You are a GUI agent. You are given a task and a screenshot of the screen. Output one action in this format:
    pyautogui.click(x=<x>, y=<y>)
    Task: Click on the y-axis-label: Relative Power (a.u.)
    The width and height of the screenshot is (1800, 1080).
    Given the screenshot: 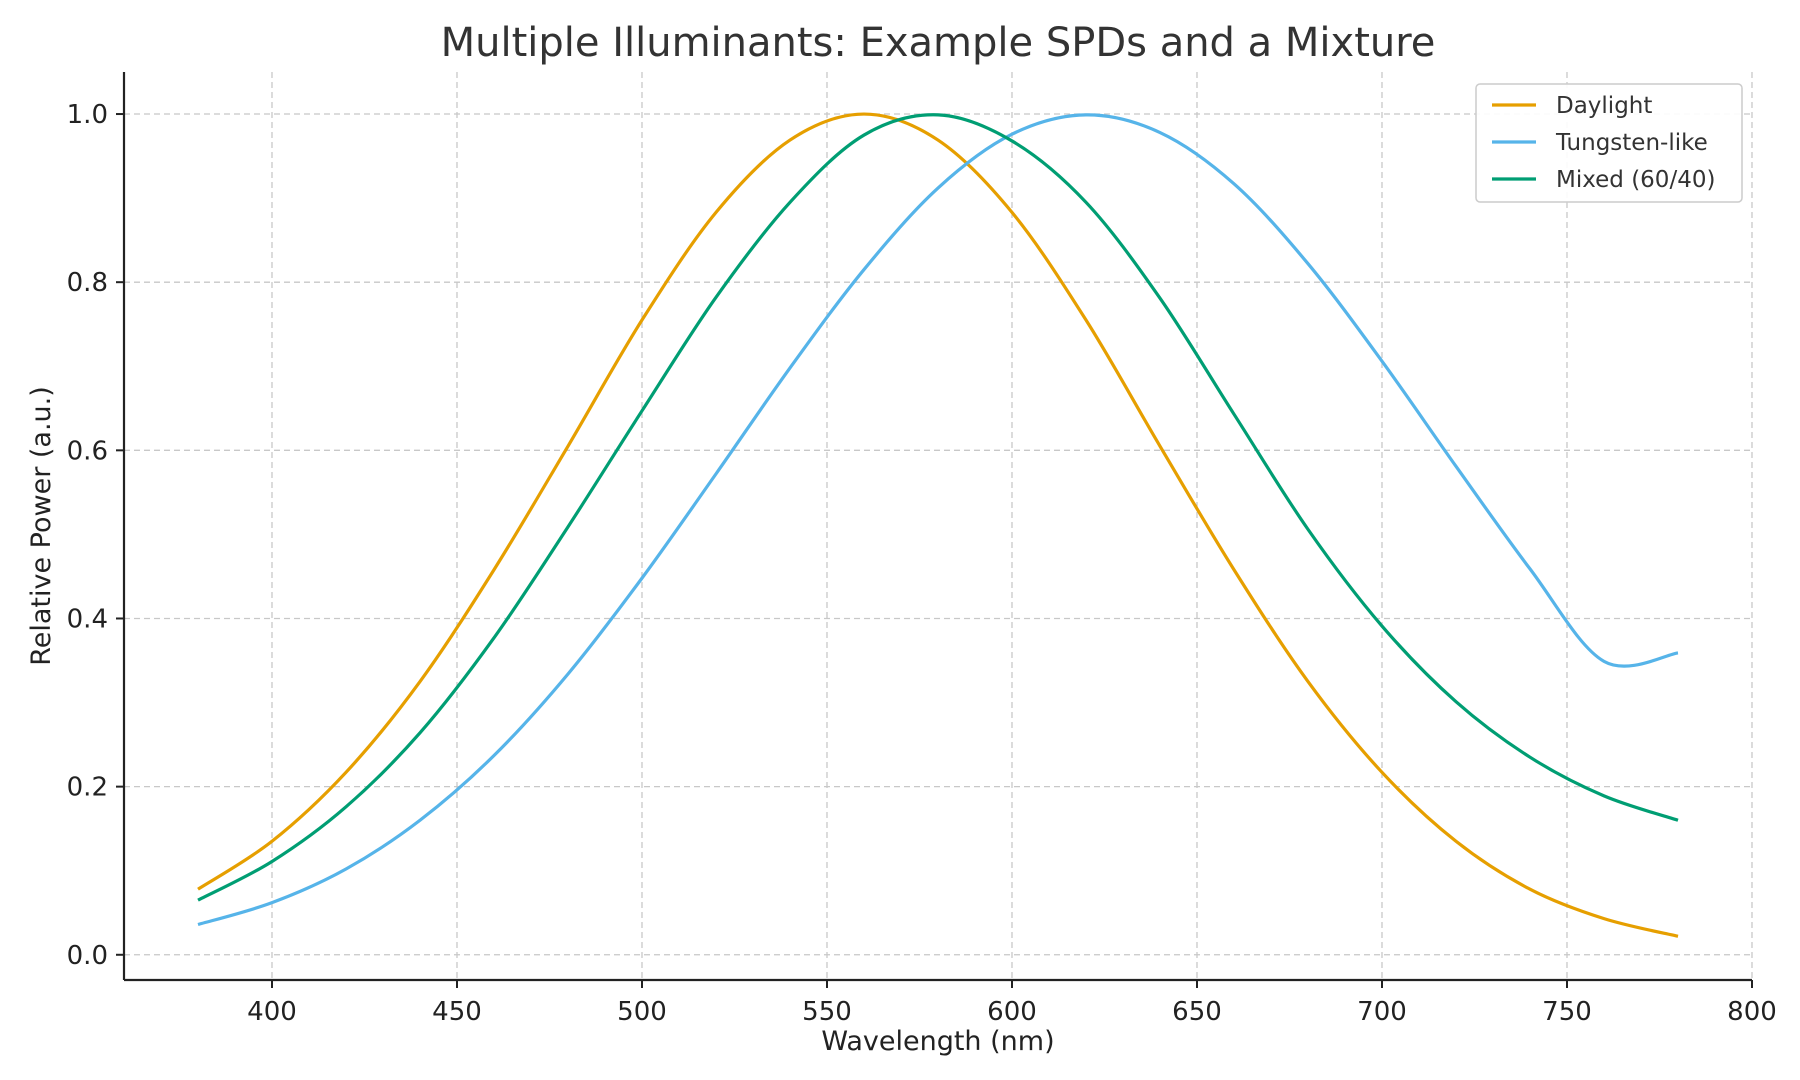 What is the action you would take?
    pyautogui.click(x=41, y=526)
    